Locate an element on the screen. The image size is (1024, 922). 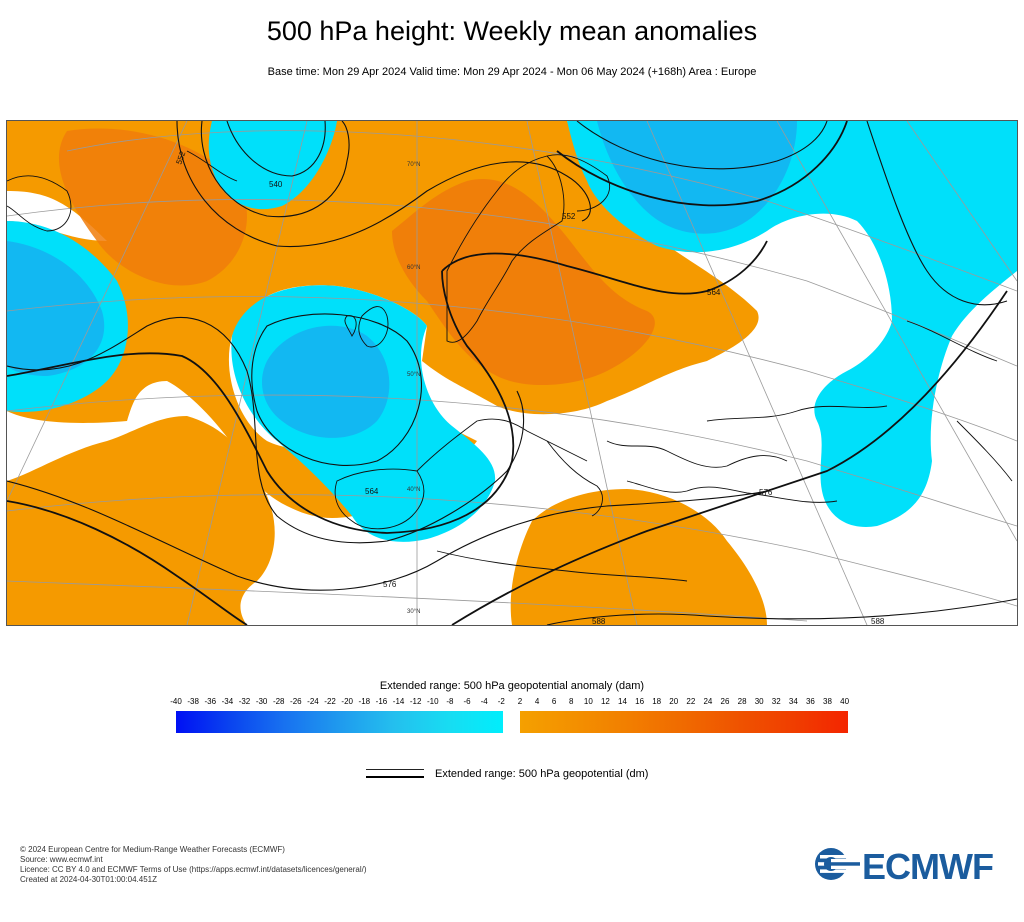
contour-inner-north is located at coordinates (276, 149).